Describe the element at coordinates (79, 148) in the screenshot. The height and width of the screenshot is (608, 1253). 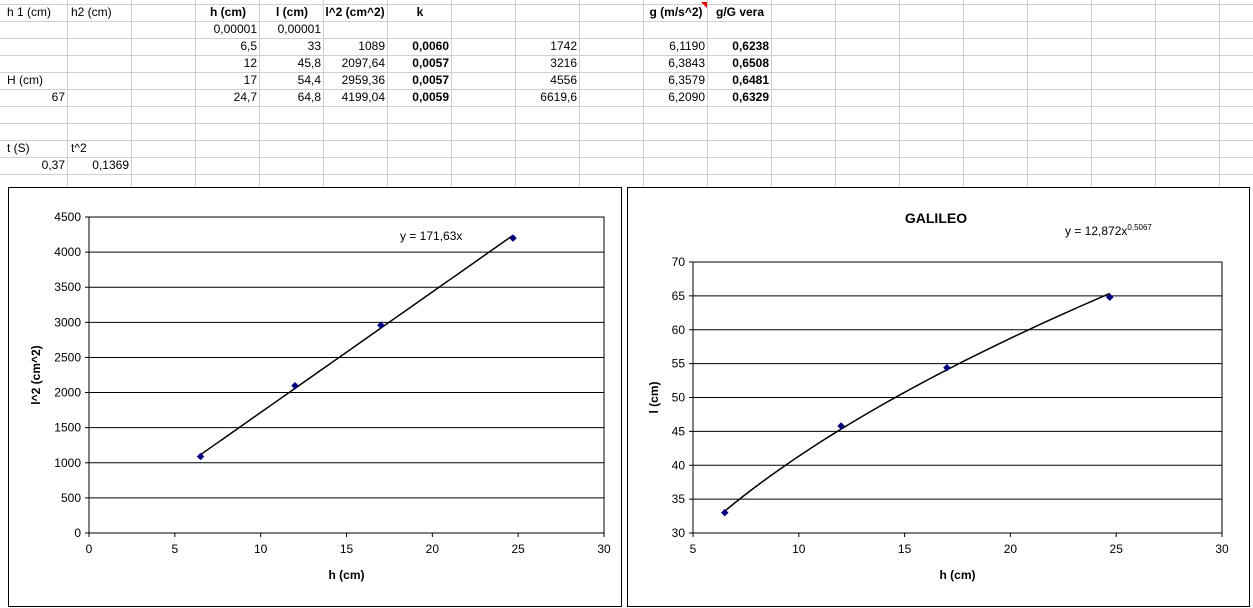
I see `cell-t2-label: t^2` at that location.